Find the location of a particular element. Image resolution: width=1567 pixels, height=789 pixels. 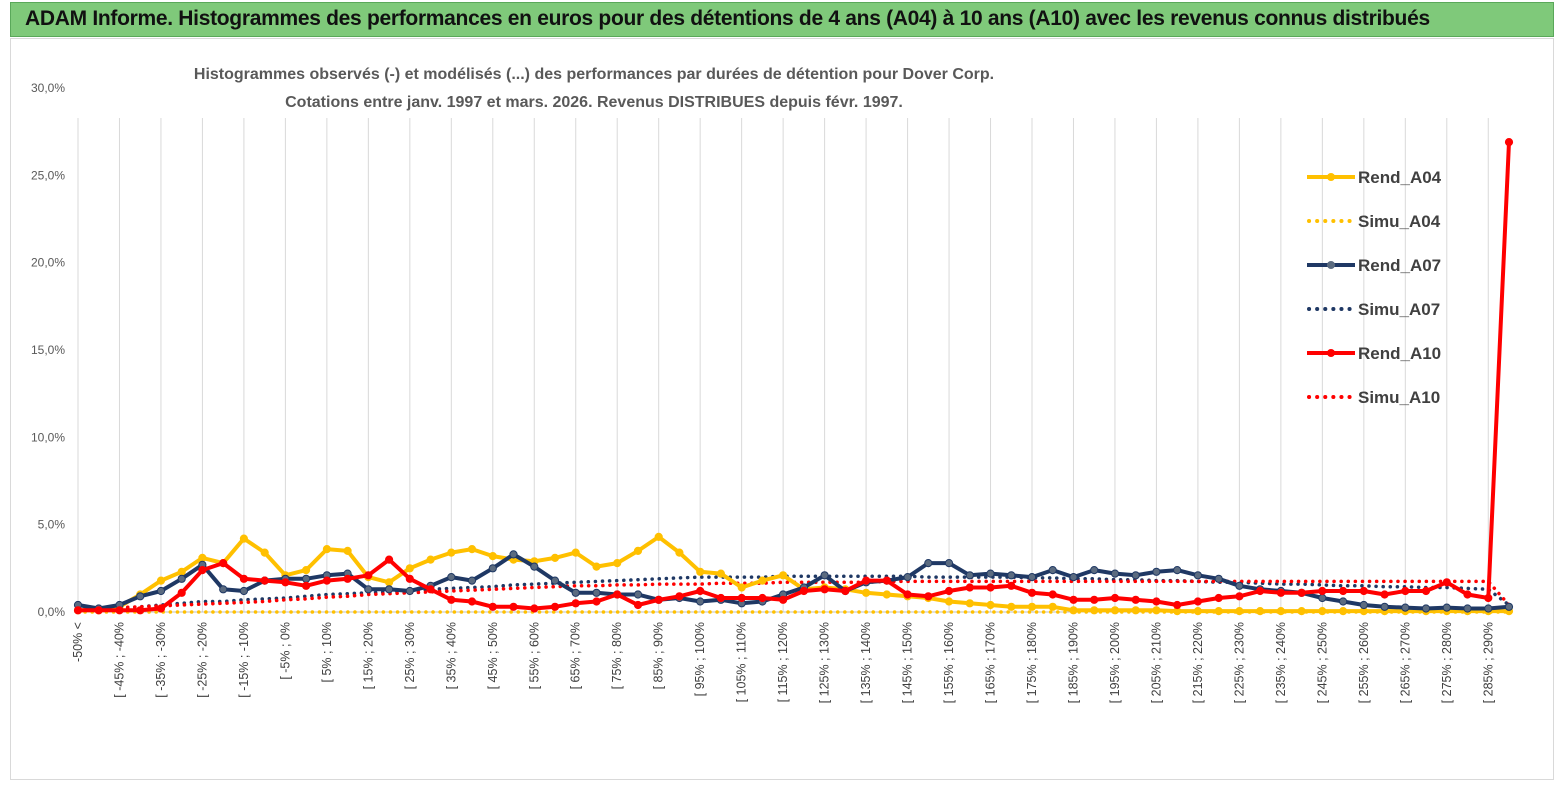

legend-marker-Rend_A10 is located at coordinates (1331, 353).